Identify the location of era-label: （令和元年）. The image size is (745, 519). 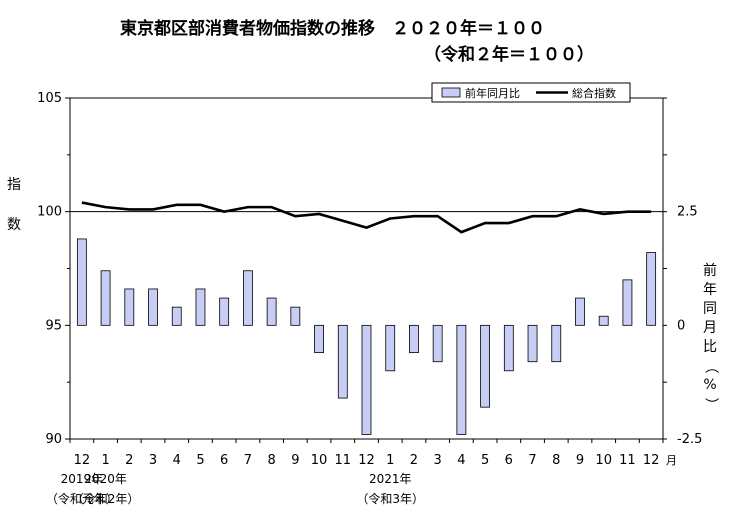
(81, 499).